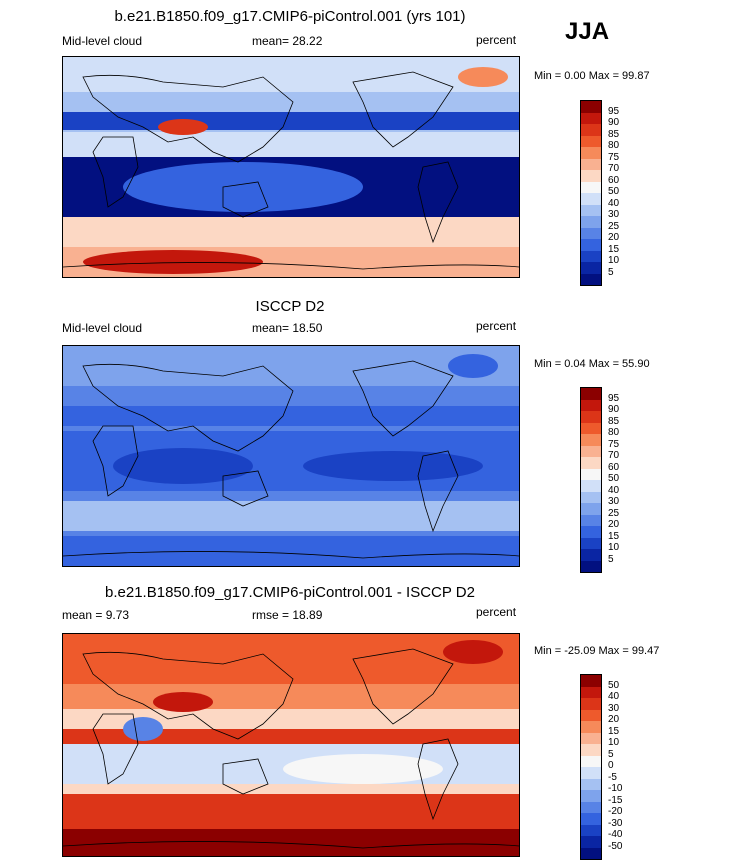 The image size is (732, 865). Describe the element at coordinates (291, 74) in the screenshot. I see `map-band-arctic` at that location.